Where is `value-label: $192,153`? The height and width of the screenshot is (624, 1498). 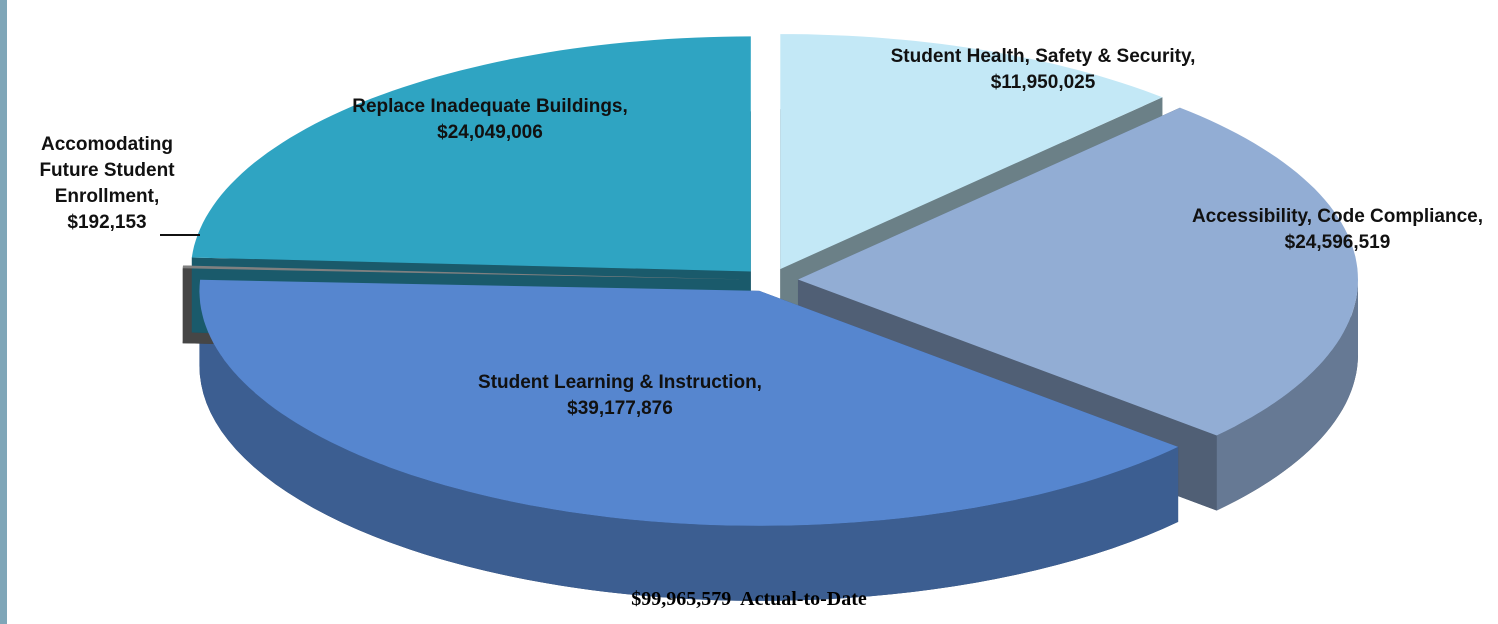
value-label: $192,153 is located at coordinates (107, 222).